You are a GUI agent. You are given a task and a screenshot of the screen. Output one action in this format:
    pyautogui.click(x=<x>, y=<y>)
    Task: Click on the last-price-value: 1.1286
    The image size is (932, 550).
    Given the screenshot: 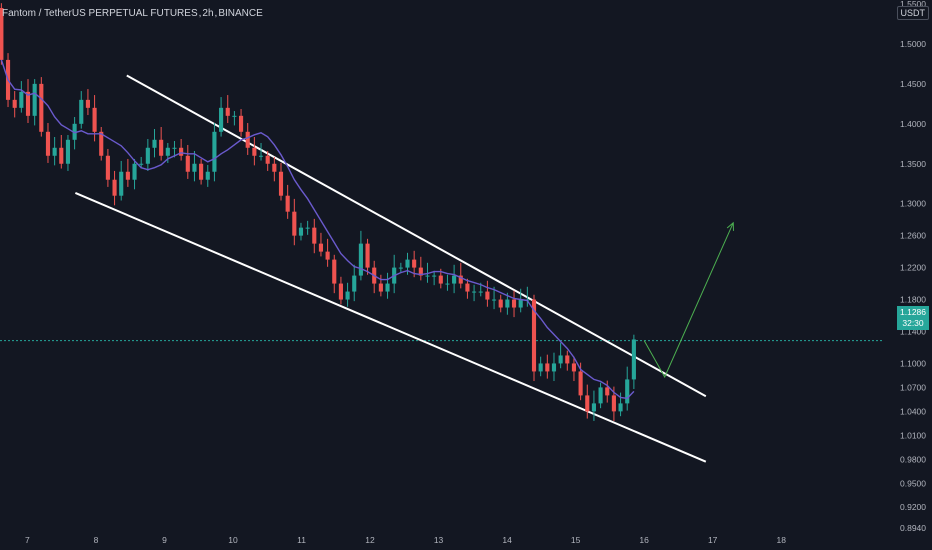 What is the action you would take?
    pyautogui.click(x=913, y=312)
    